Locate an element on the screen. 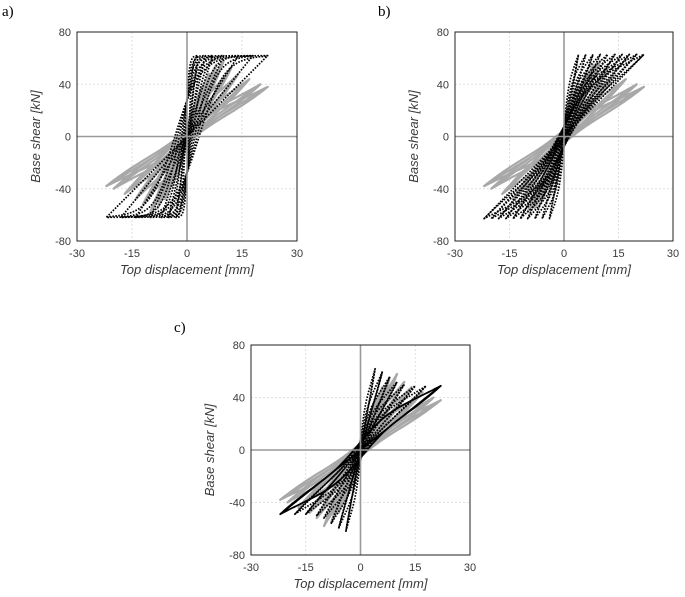 This screenshot has width=685, height=597. panel-label: b) is located at coordinates (384, 12).